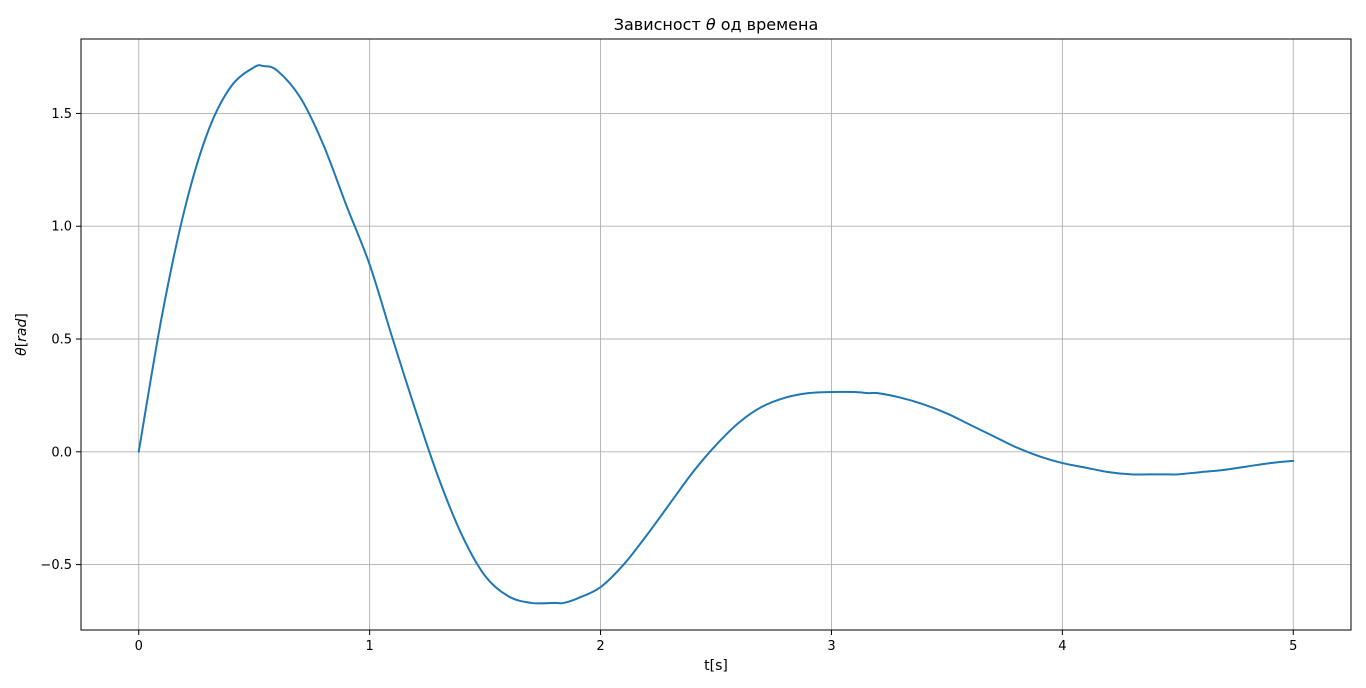  What do you see at coordinates (61, 452) in the screenshot?
I see `y-tick-label: 0.0` at bounding box center [61, 452].